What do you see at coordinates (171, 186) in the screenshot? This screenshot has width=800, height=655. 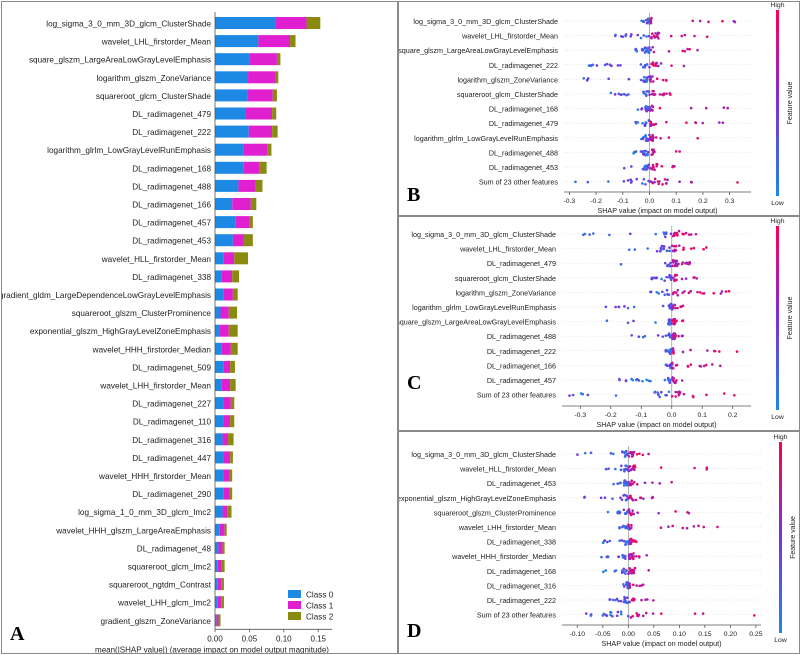 I see `feature-label: DL_radimagenet_488` at bounding box center [171, 186].